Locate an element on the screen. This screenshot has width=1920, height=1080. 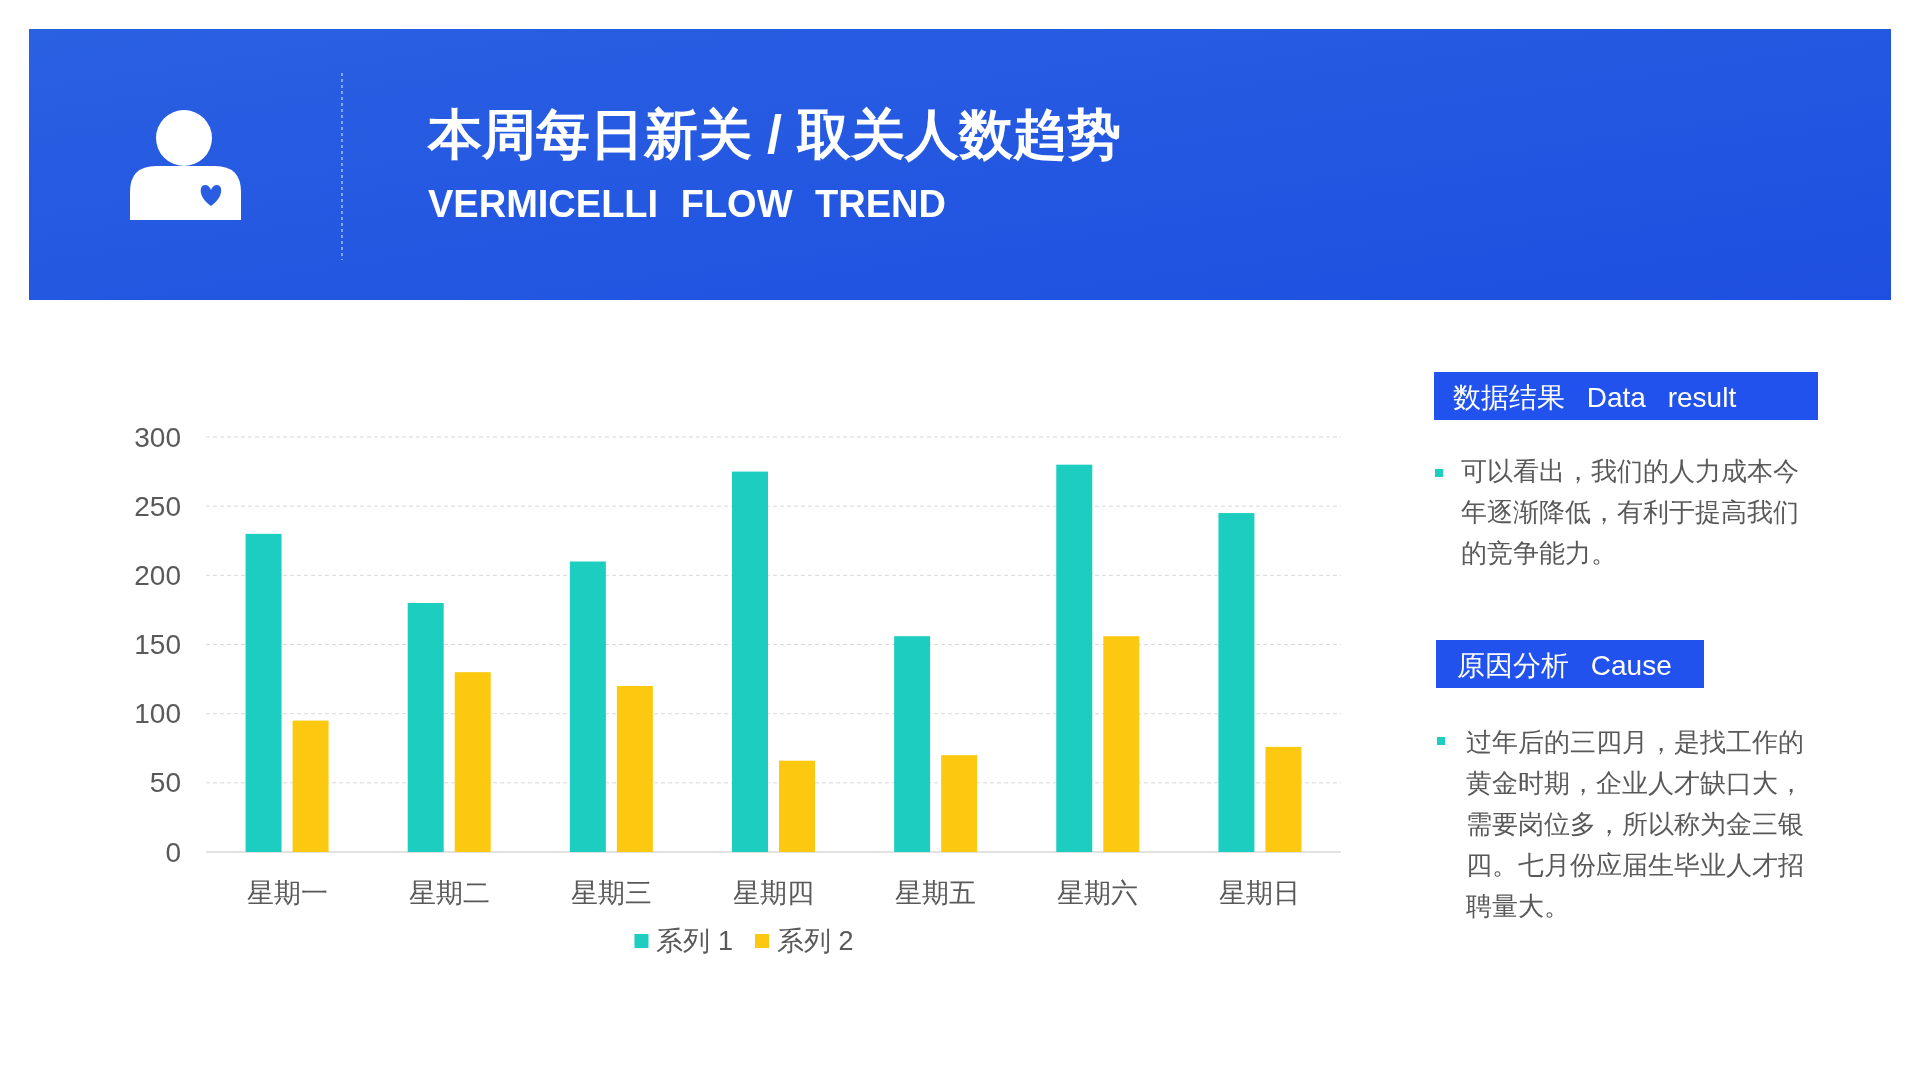
text: 原因分析 Cause is located at coordinates (1564, 665).